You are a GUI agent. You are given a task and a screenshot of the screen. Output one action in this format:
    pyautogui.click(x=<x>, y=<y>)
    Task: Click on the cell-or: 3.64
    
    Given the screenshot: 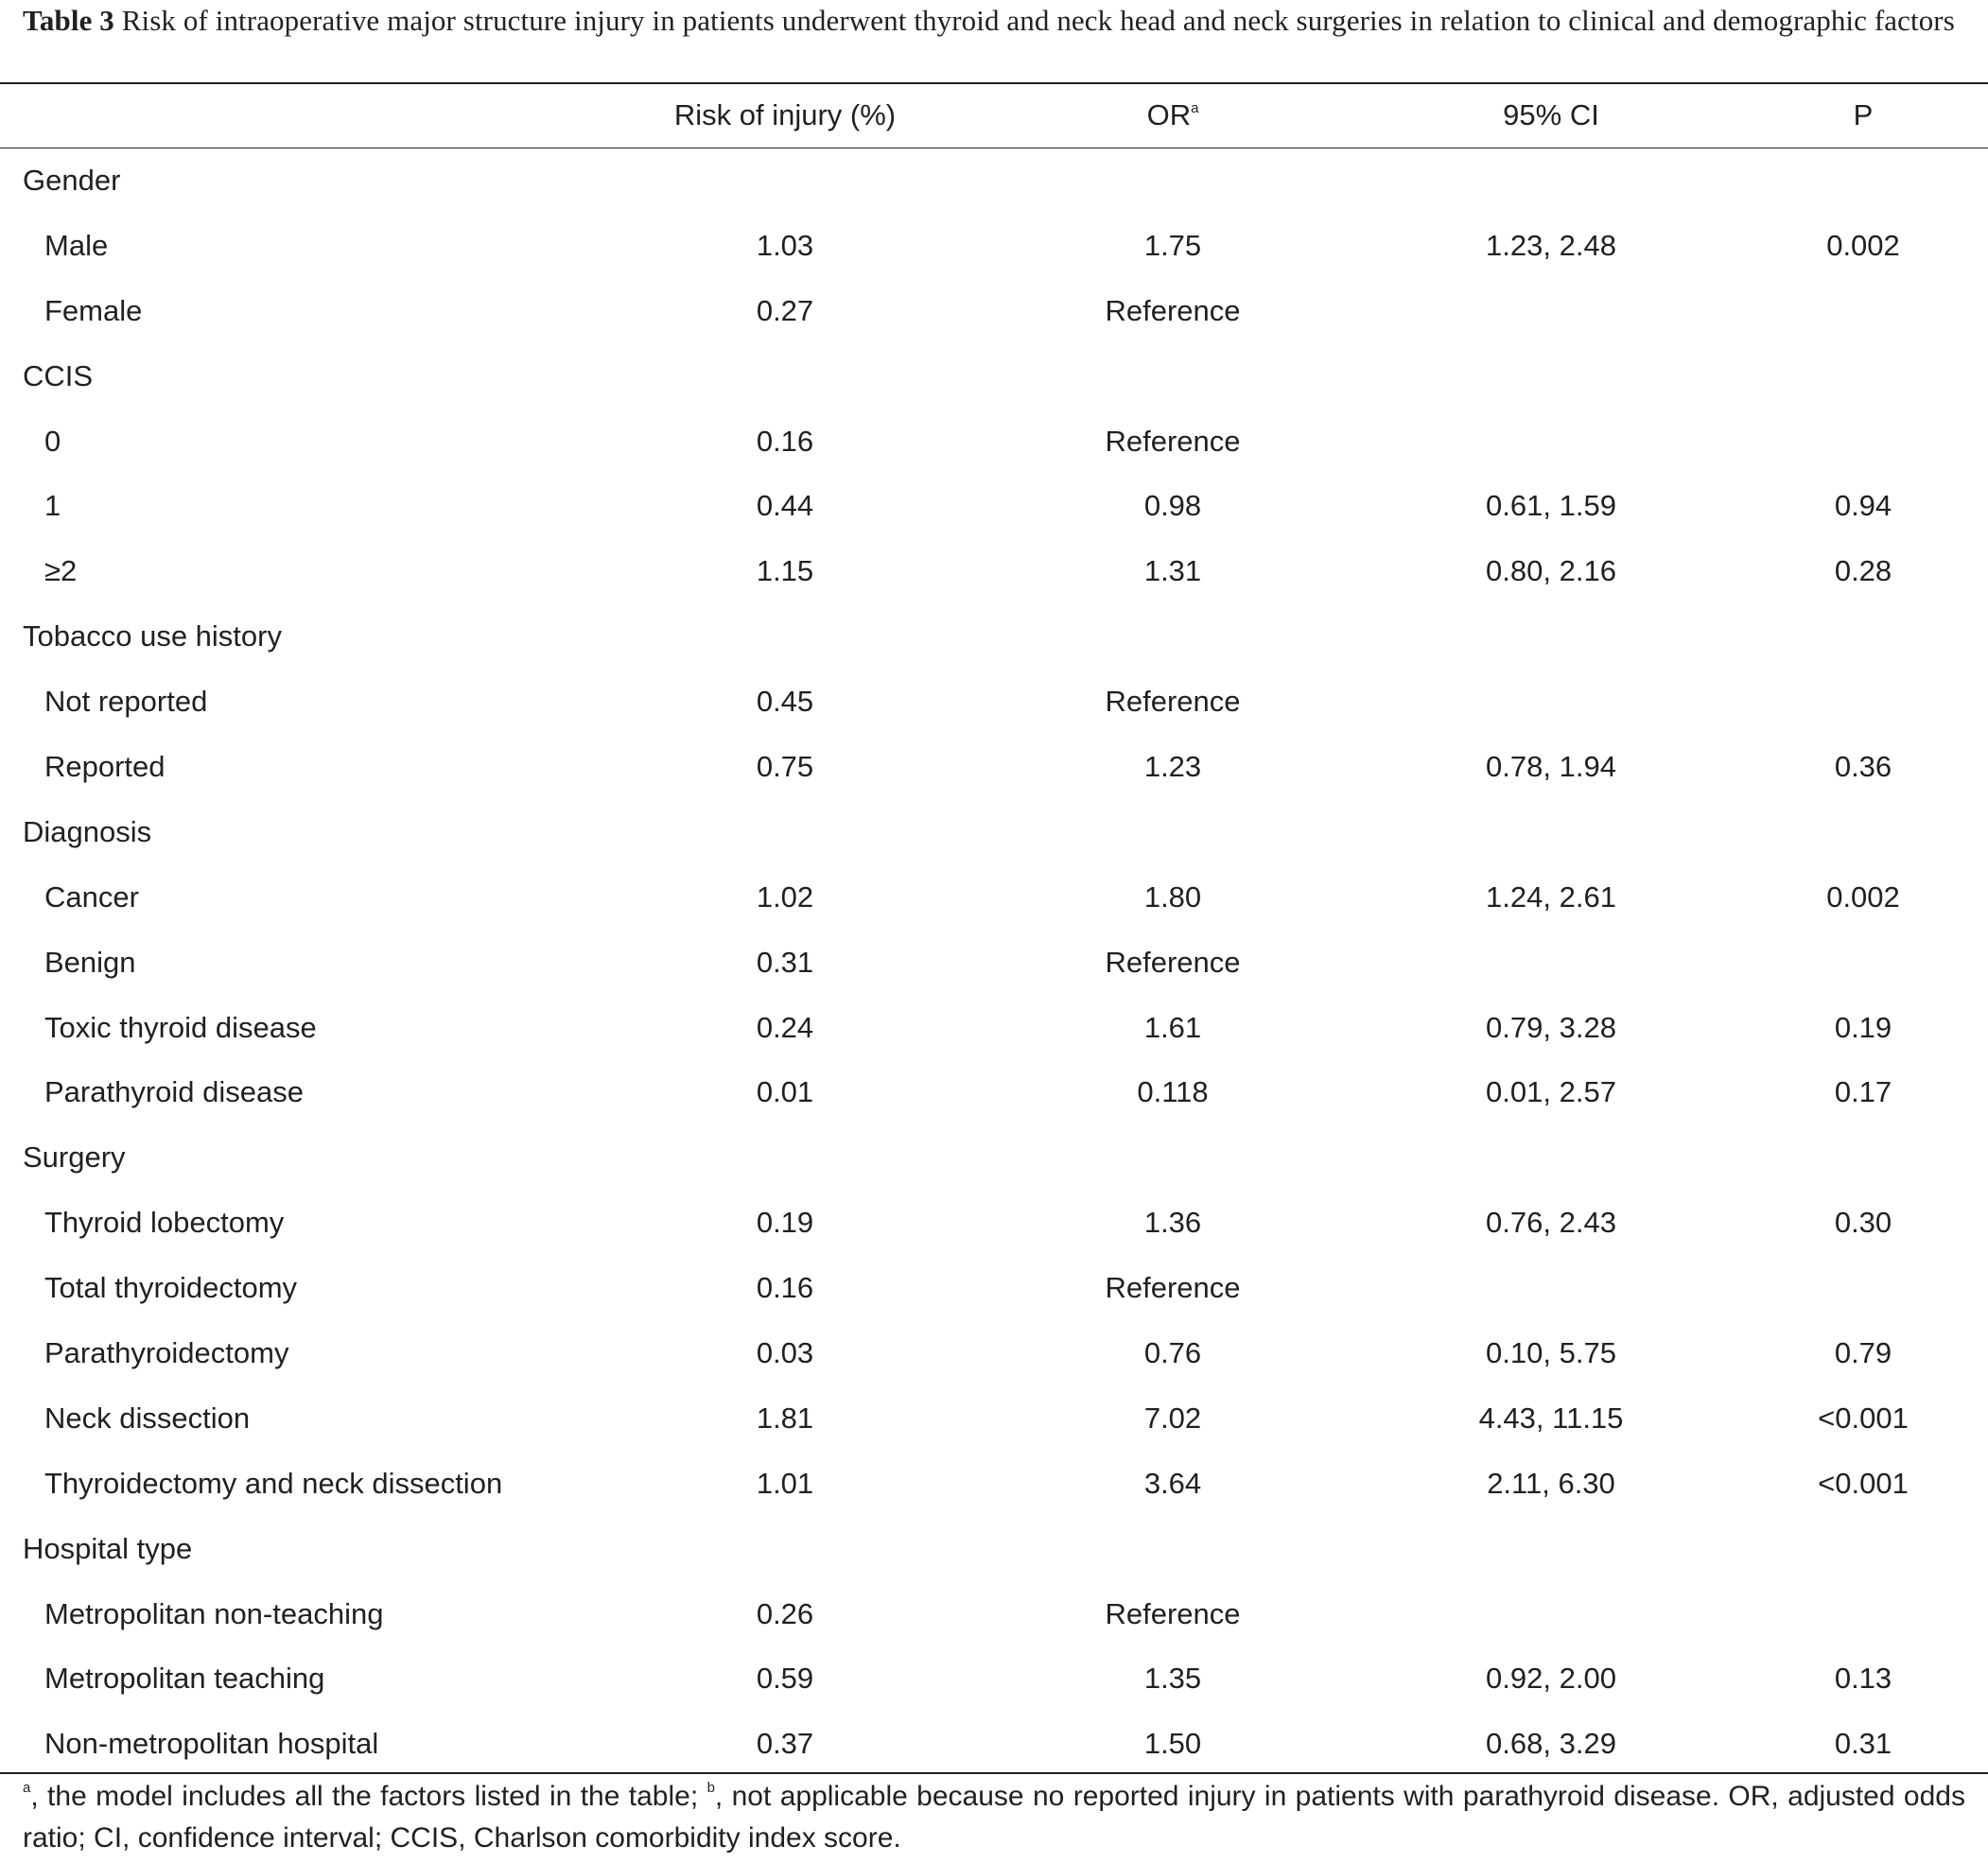 What is the action you would take?
    pyautogui.click(x=1172, y=1483)
    